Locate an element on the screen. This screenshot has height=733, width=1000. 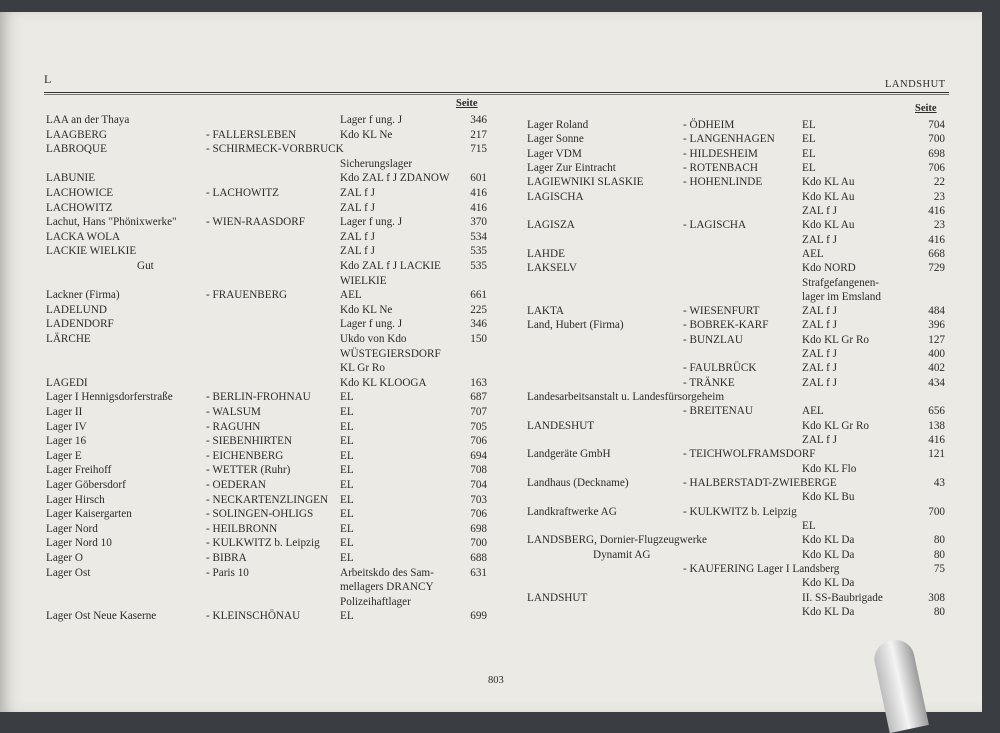
entry-location: - SIEBENHIRTEN is located at coordinates (249, 441).